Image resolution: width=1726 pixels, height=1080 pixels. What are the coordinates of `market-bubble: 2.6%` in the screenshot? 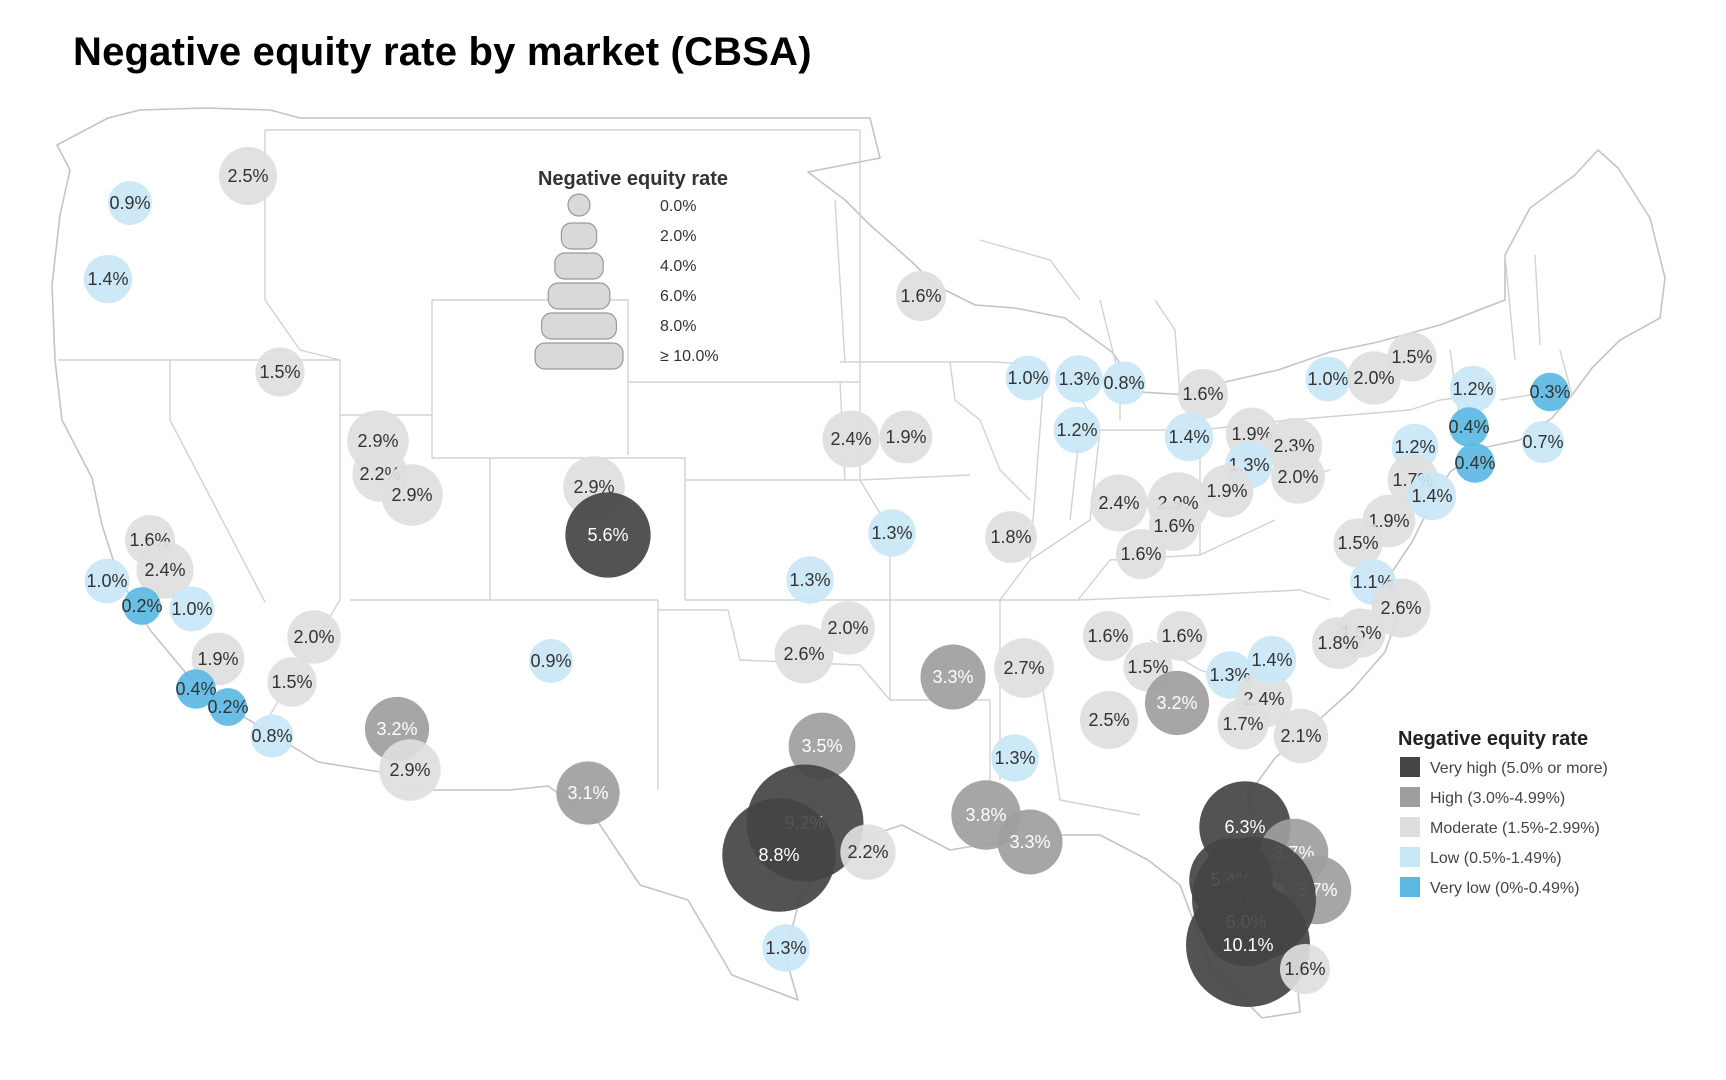 It's located at (804, 654).